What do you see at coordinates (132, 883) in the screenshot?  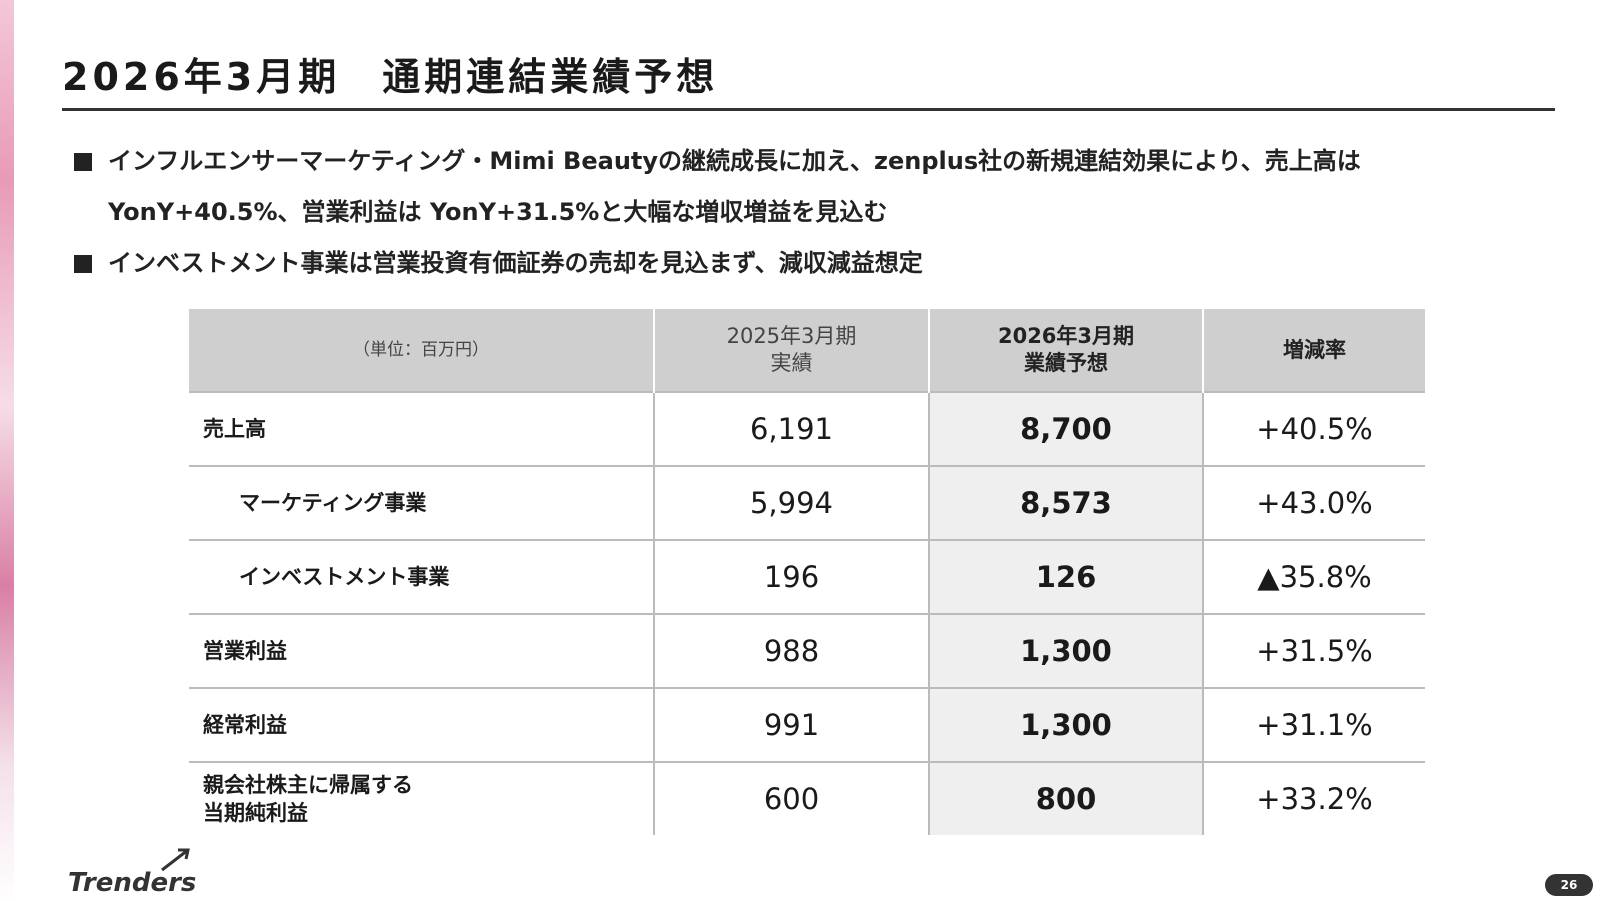 I see `logo-text: Trenders` at bounding box center [132, 883].